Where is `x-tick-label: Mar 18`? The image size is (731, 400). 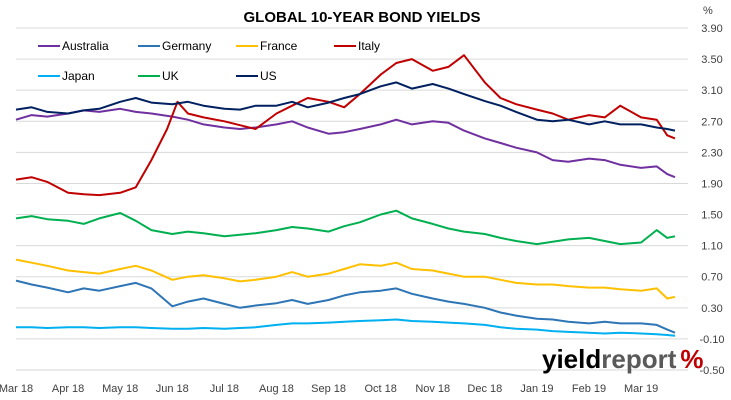
x-tick-label: Mar 18 is located at coordinates (16, 389).